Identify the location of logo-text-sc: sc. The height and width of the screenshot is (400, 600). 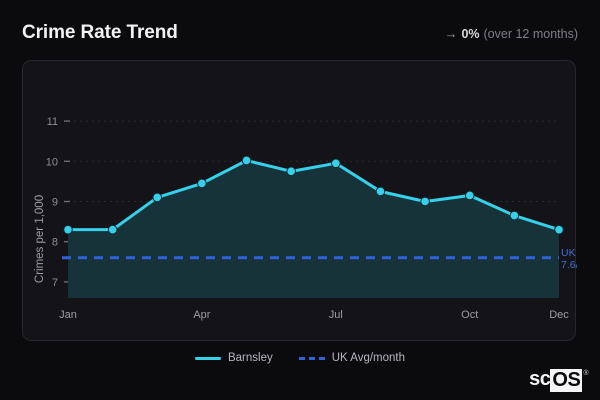
(540, 379).